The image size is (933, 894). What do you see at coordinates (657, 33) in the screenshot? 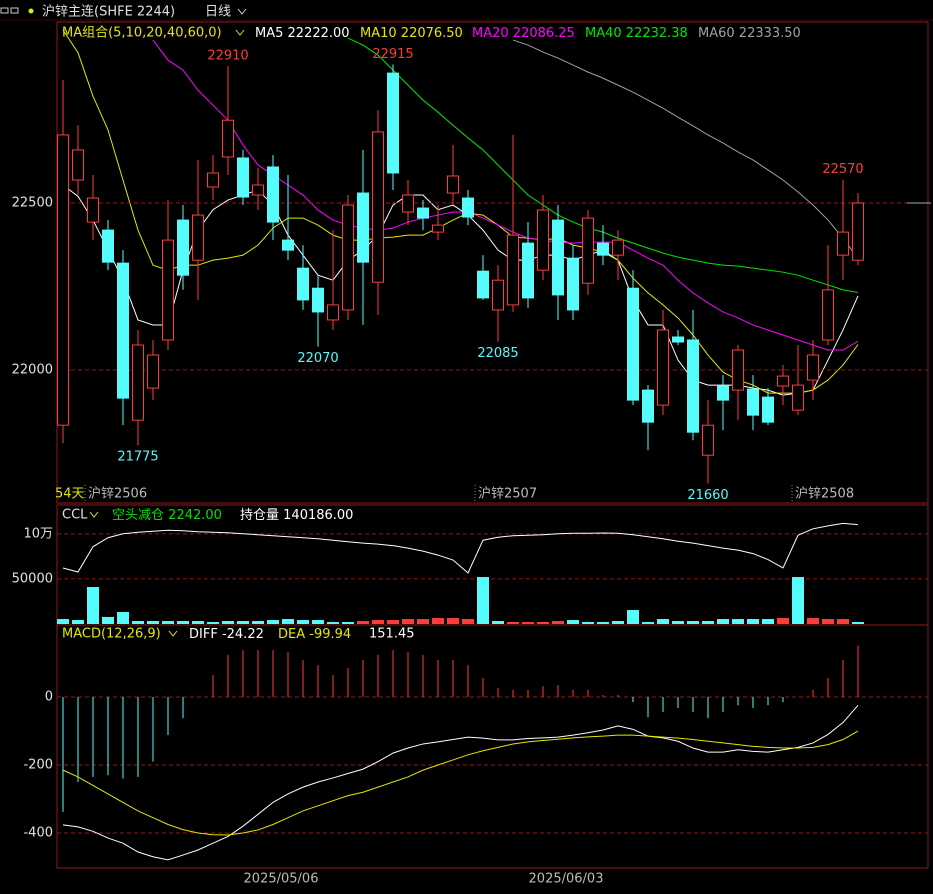
I see `legend-value: 22232.38` at bounding box center [657, 33].